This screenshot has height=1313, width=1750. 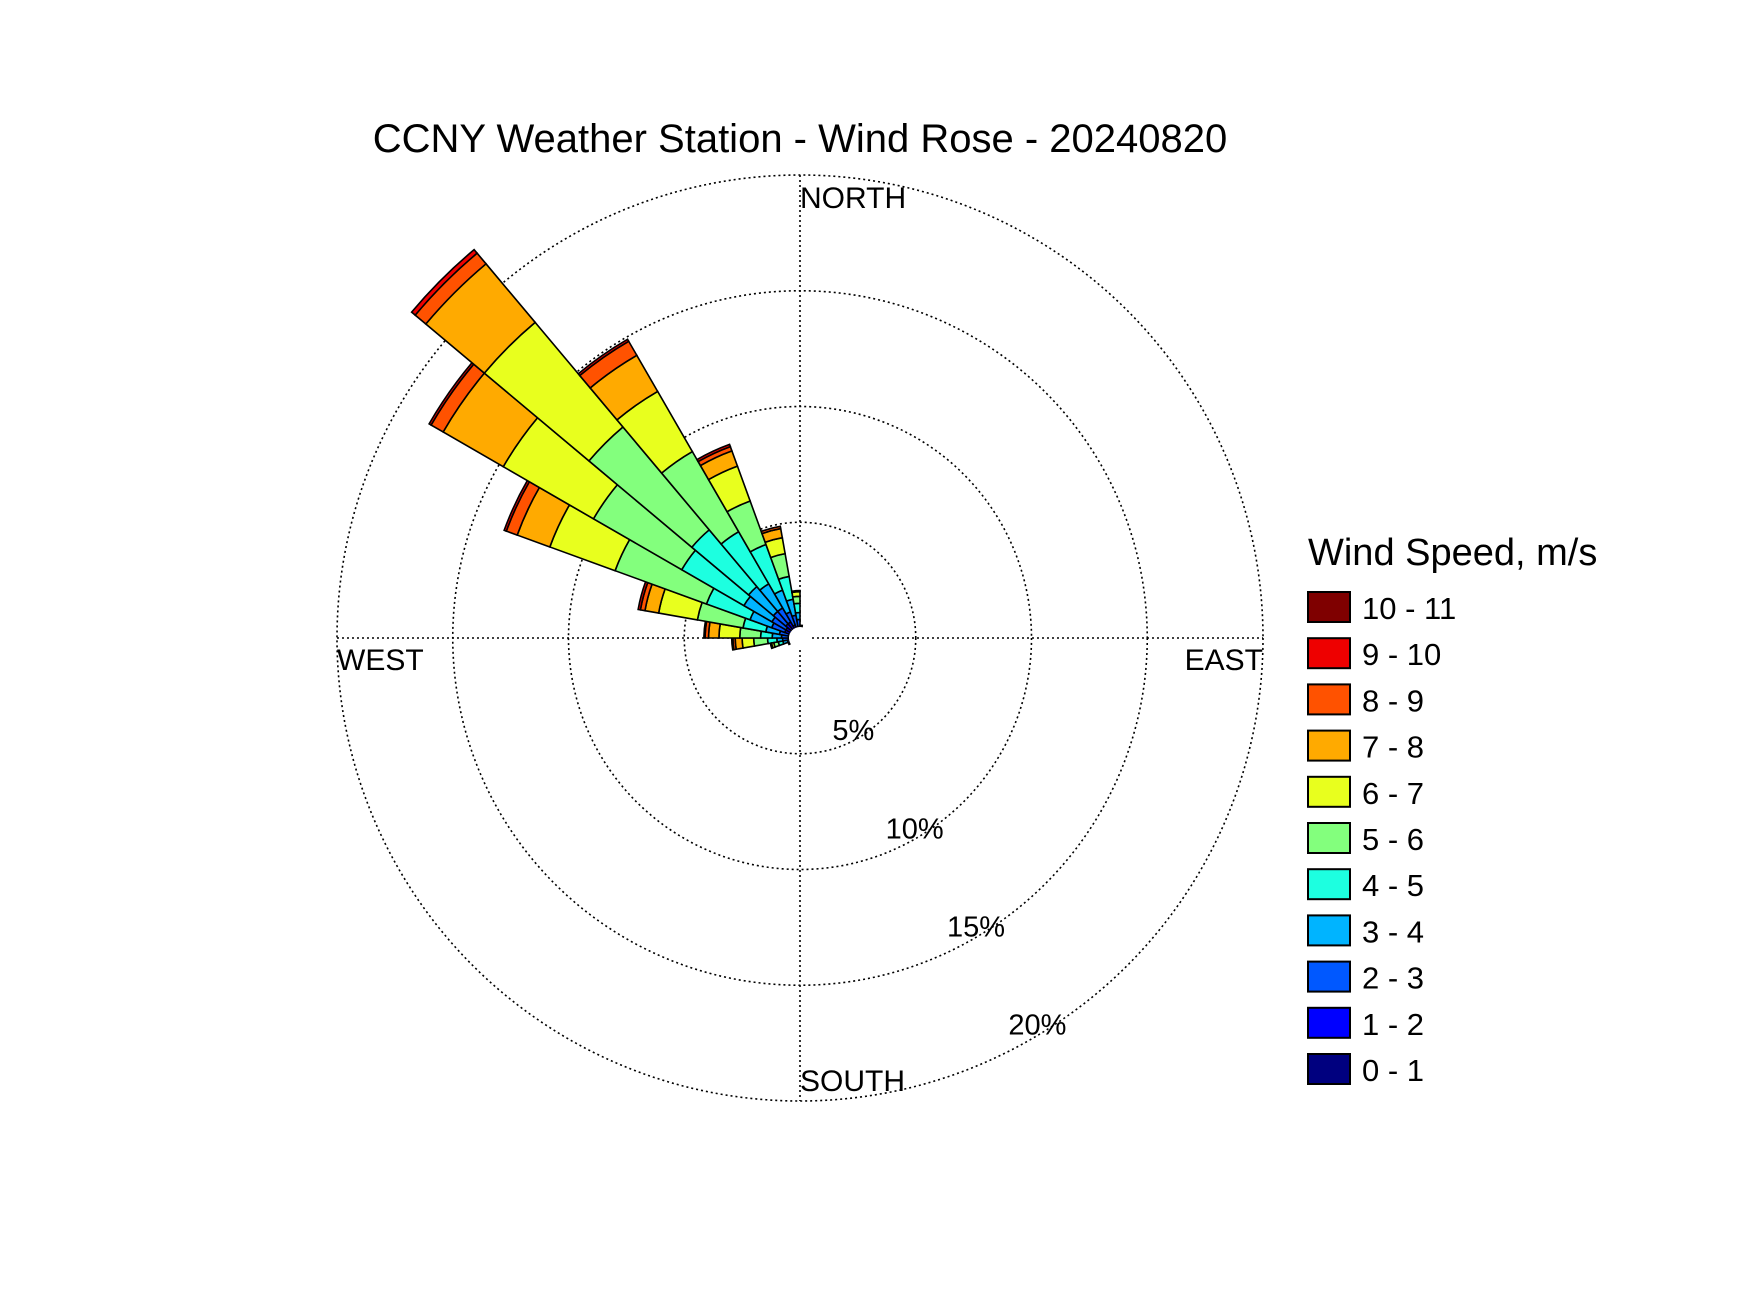 I want to click on ring-label-2: 15%, so click(x=976, y=927).